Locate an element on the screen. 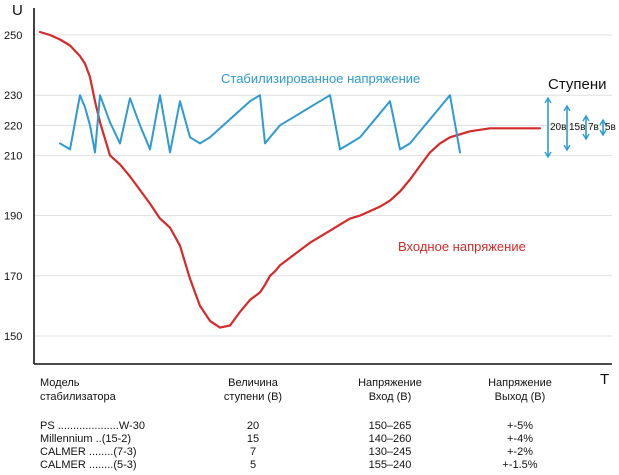 The image size is (619, 475). header-model: Модель стабилизатора is located at coordinates (78, 390).